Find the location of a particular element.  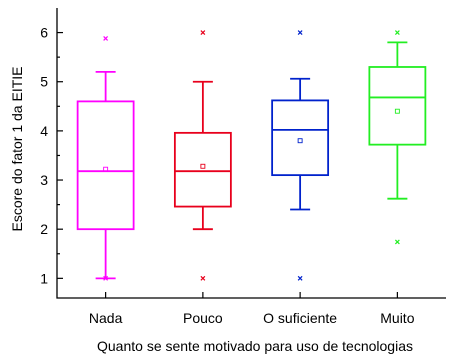

y-tick-label: 6 is located at coordinates (44, 33).